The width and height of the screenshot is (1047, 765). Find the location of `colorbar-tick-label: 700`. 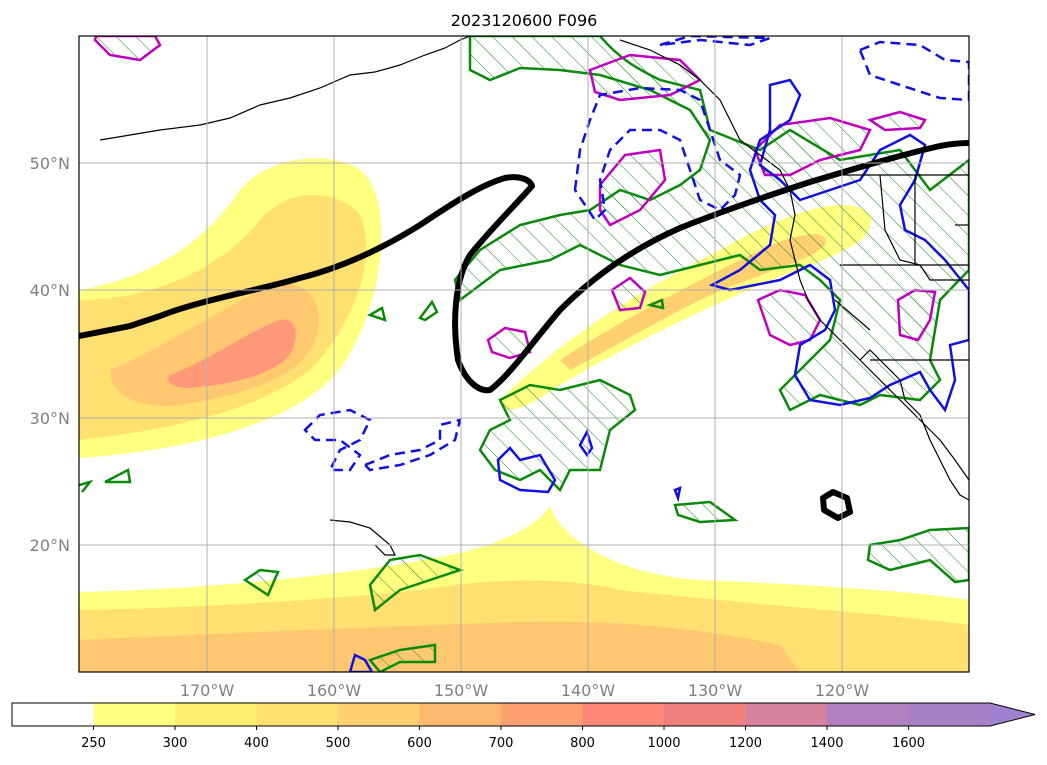

colorbar-tick-label: 700 is located at coordinates (501, 743).